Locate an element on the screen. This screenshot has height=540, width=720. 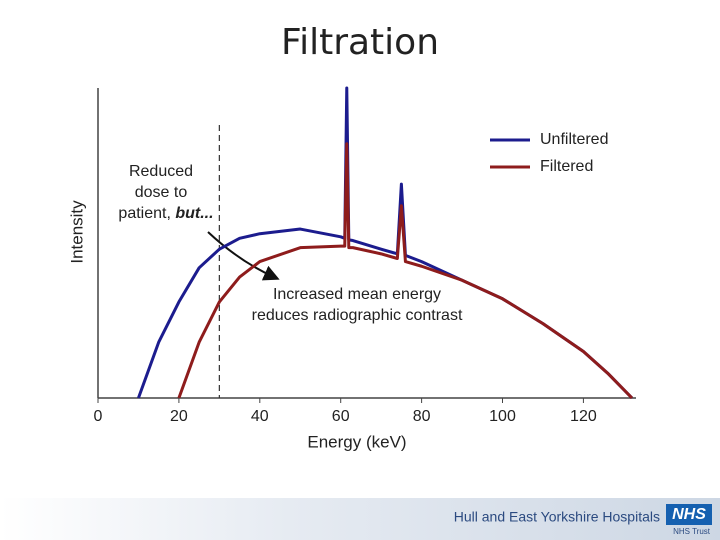
x-tick-label: 120 is located at coordinates (583, 416).